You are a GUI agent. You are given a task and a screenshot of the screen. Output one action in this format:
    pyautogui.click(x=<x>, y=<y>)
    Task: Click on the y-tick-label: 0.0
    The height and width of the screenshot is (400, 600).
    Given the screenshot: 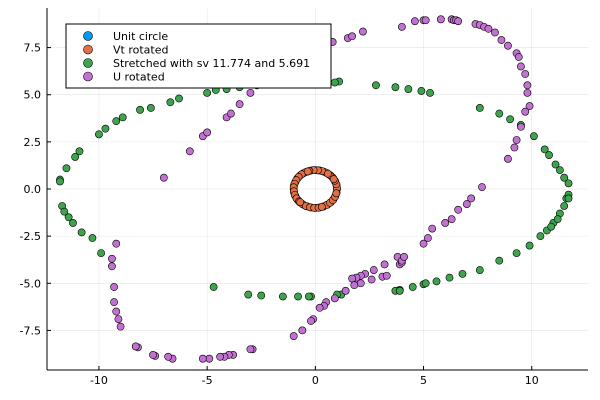 What is the action you would take?
    pyautogui.click(x=33, y=189)
    